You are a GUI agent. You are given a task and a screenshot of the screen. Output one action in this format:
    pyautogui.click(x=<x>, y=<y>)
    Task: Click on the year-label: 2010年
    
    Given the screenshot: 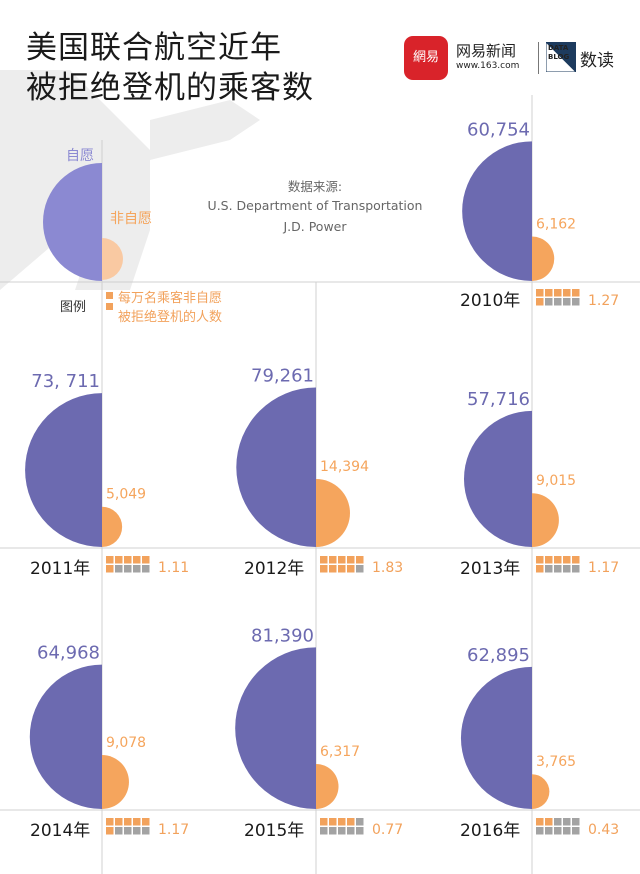 What is the action you would take?
    pyautogui.click(x=490, y=301)
    